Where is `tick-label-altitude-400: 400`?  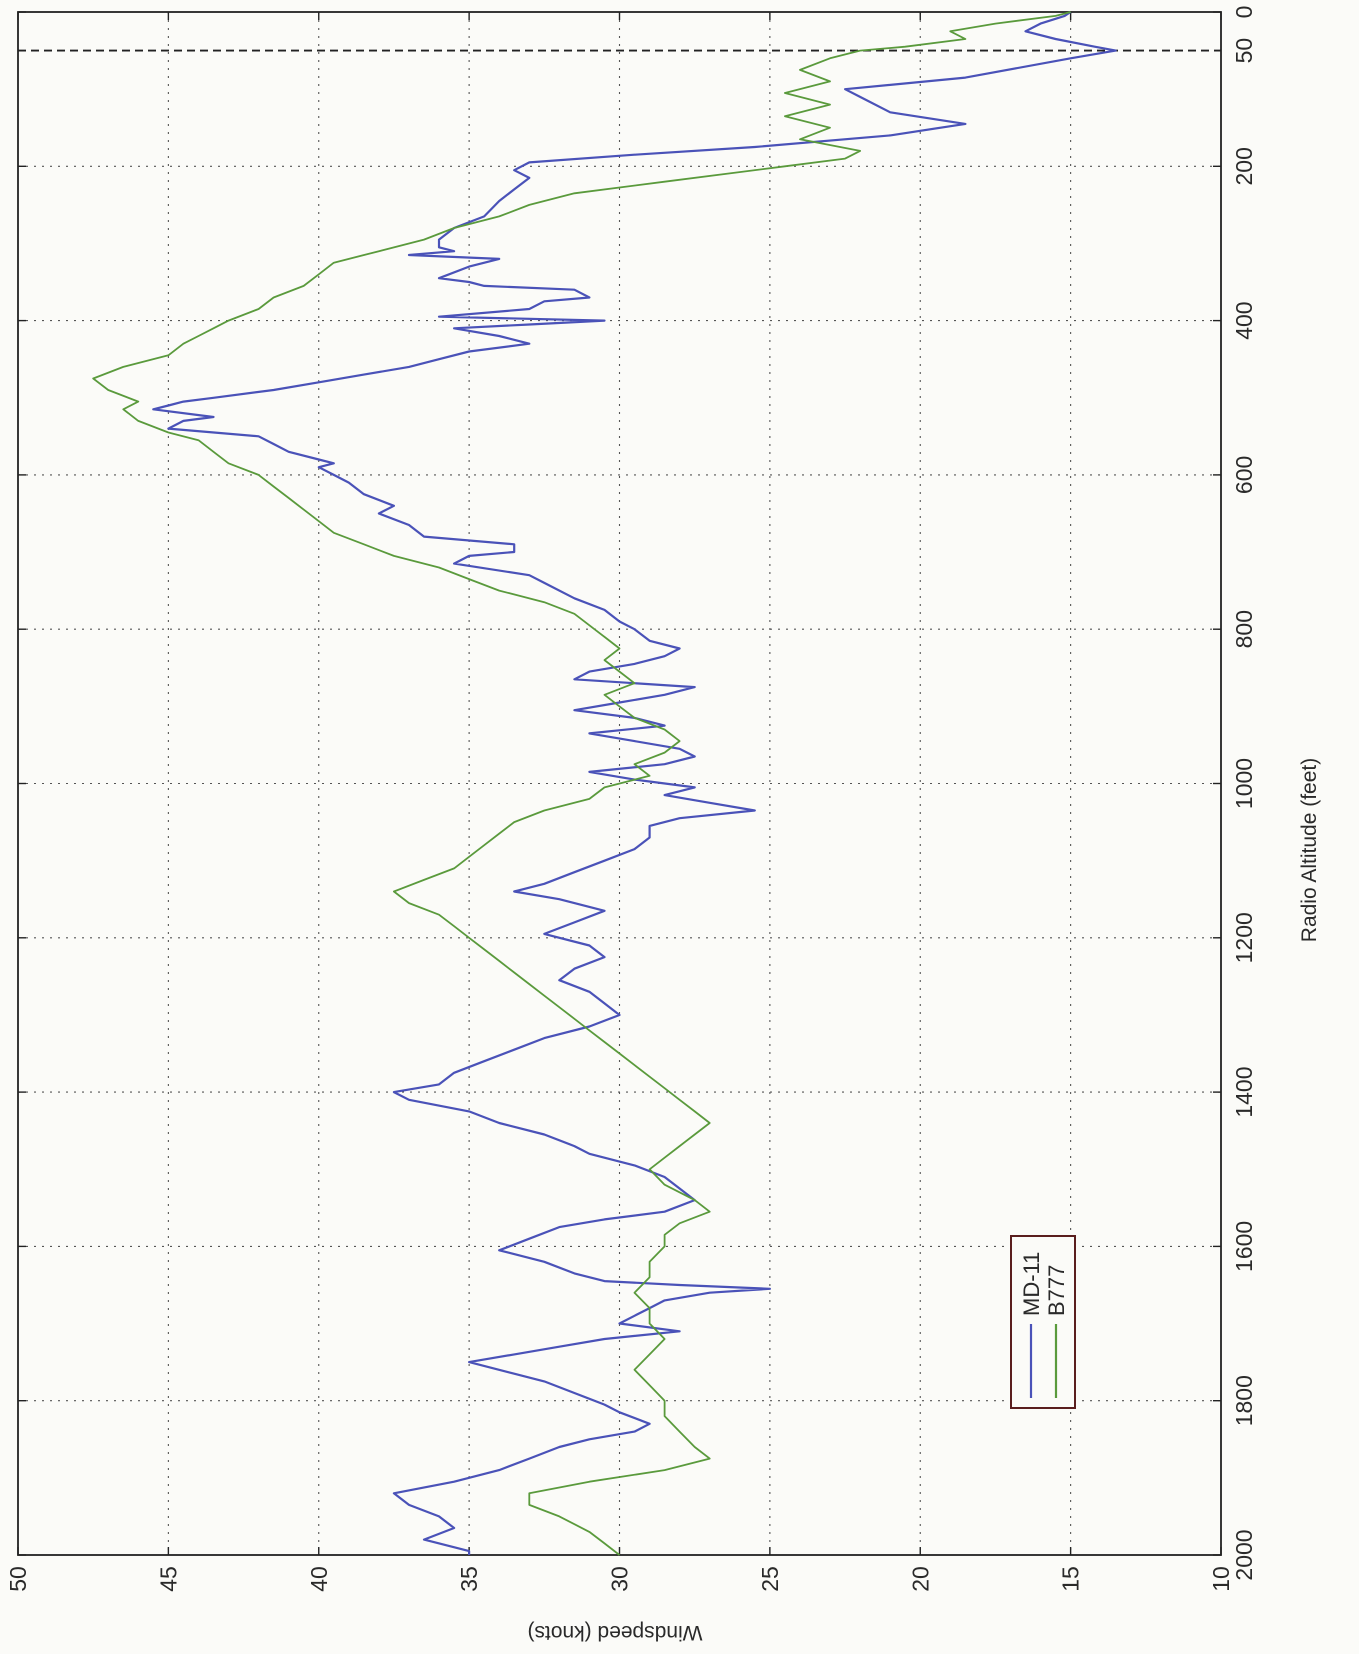
tick-label-altitude-400: 400 is located at coordinates (1244, 320).